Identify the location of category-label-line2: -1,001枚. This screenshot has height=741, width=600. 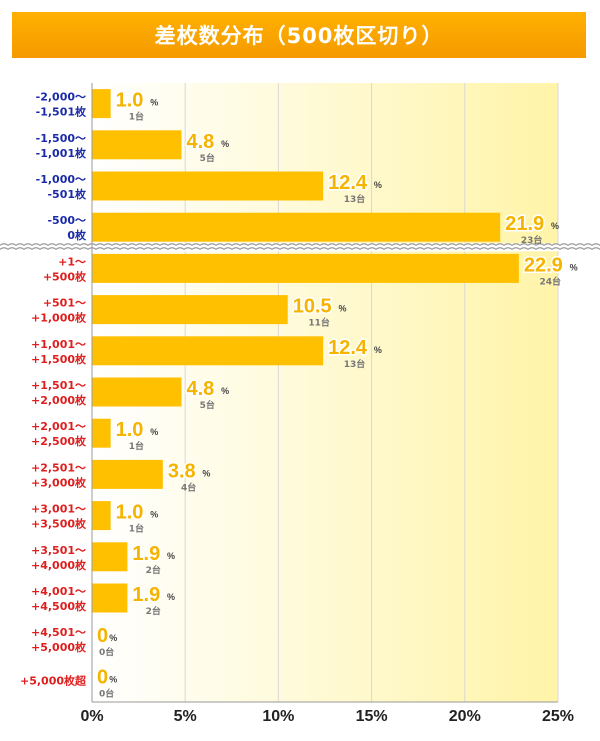
(61, 153).